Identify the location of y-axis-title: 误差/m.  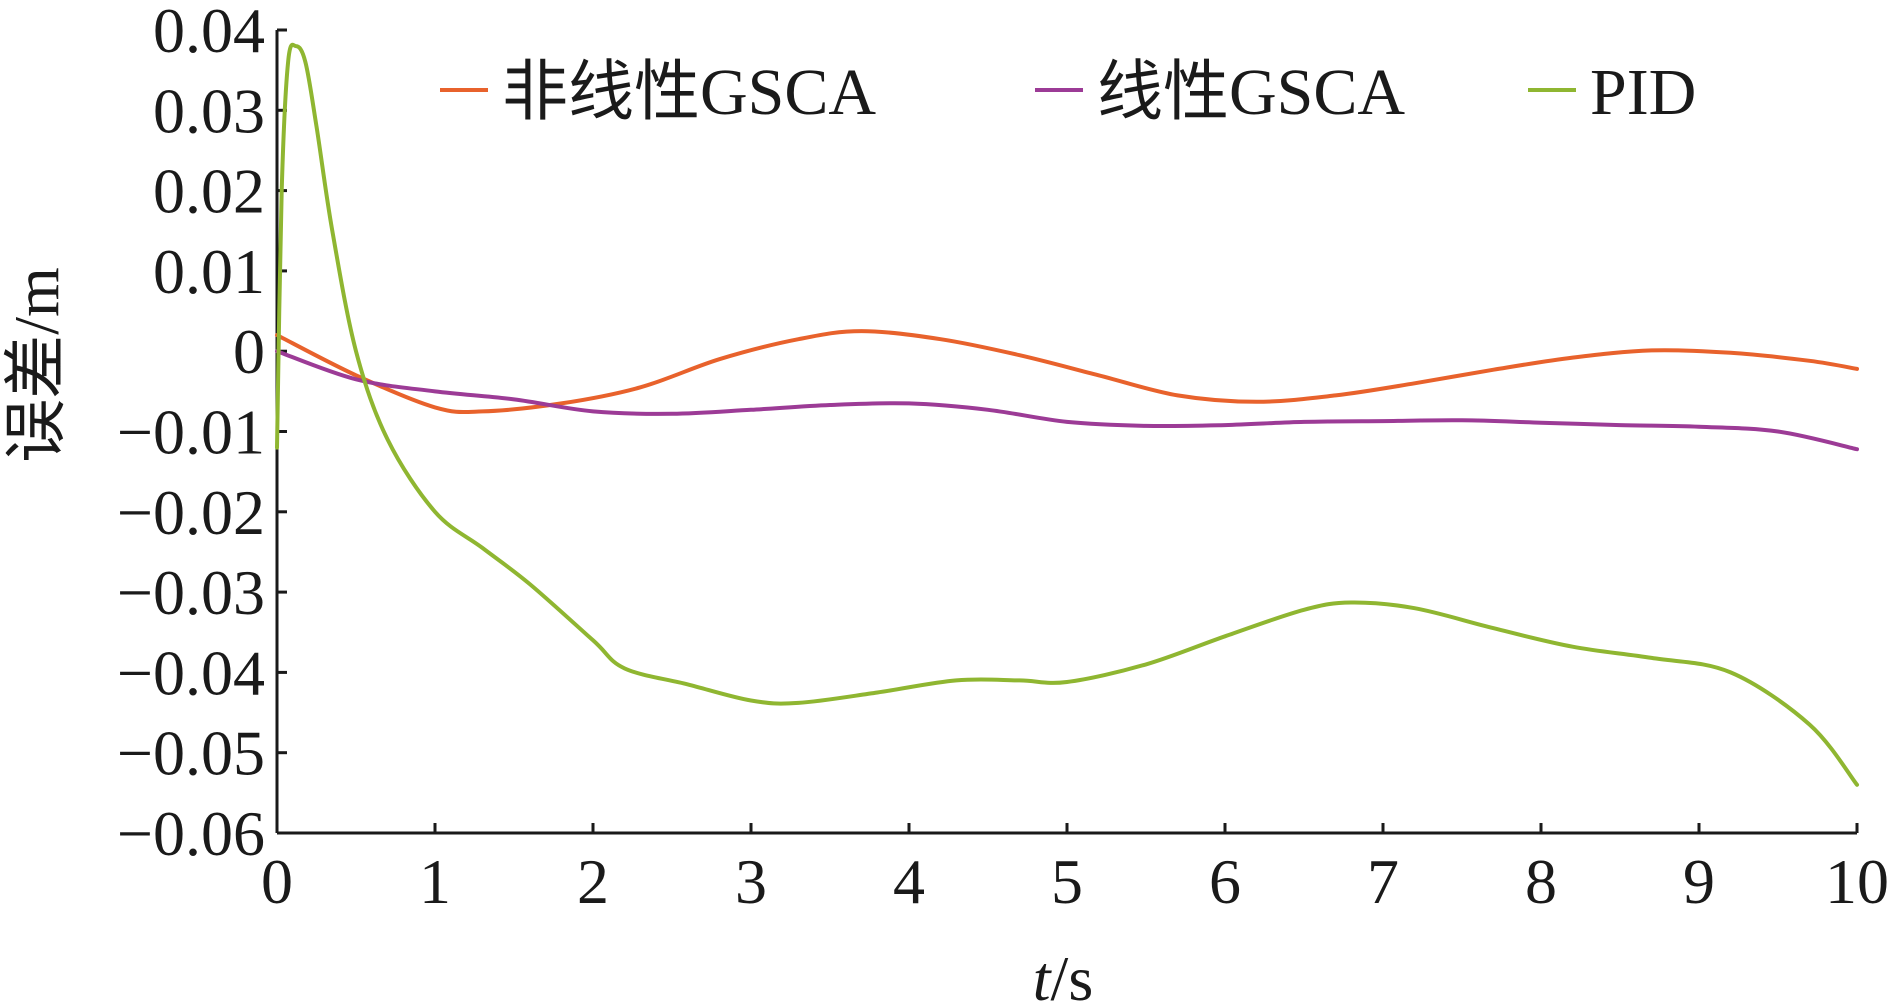
(36, 365).